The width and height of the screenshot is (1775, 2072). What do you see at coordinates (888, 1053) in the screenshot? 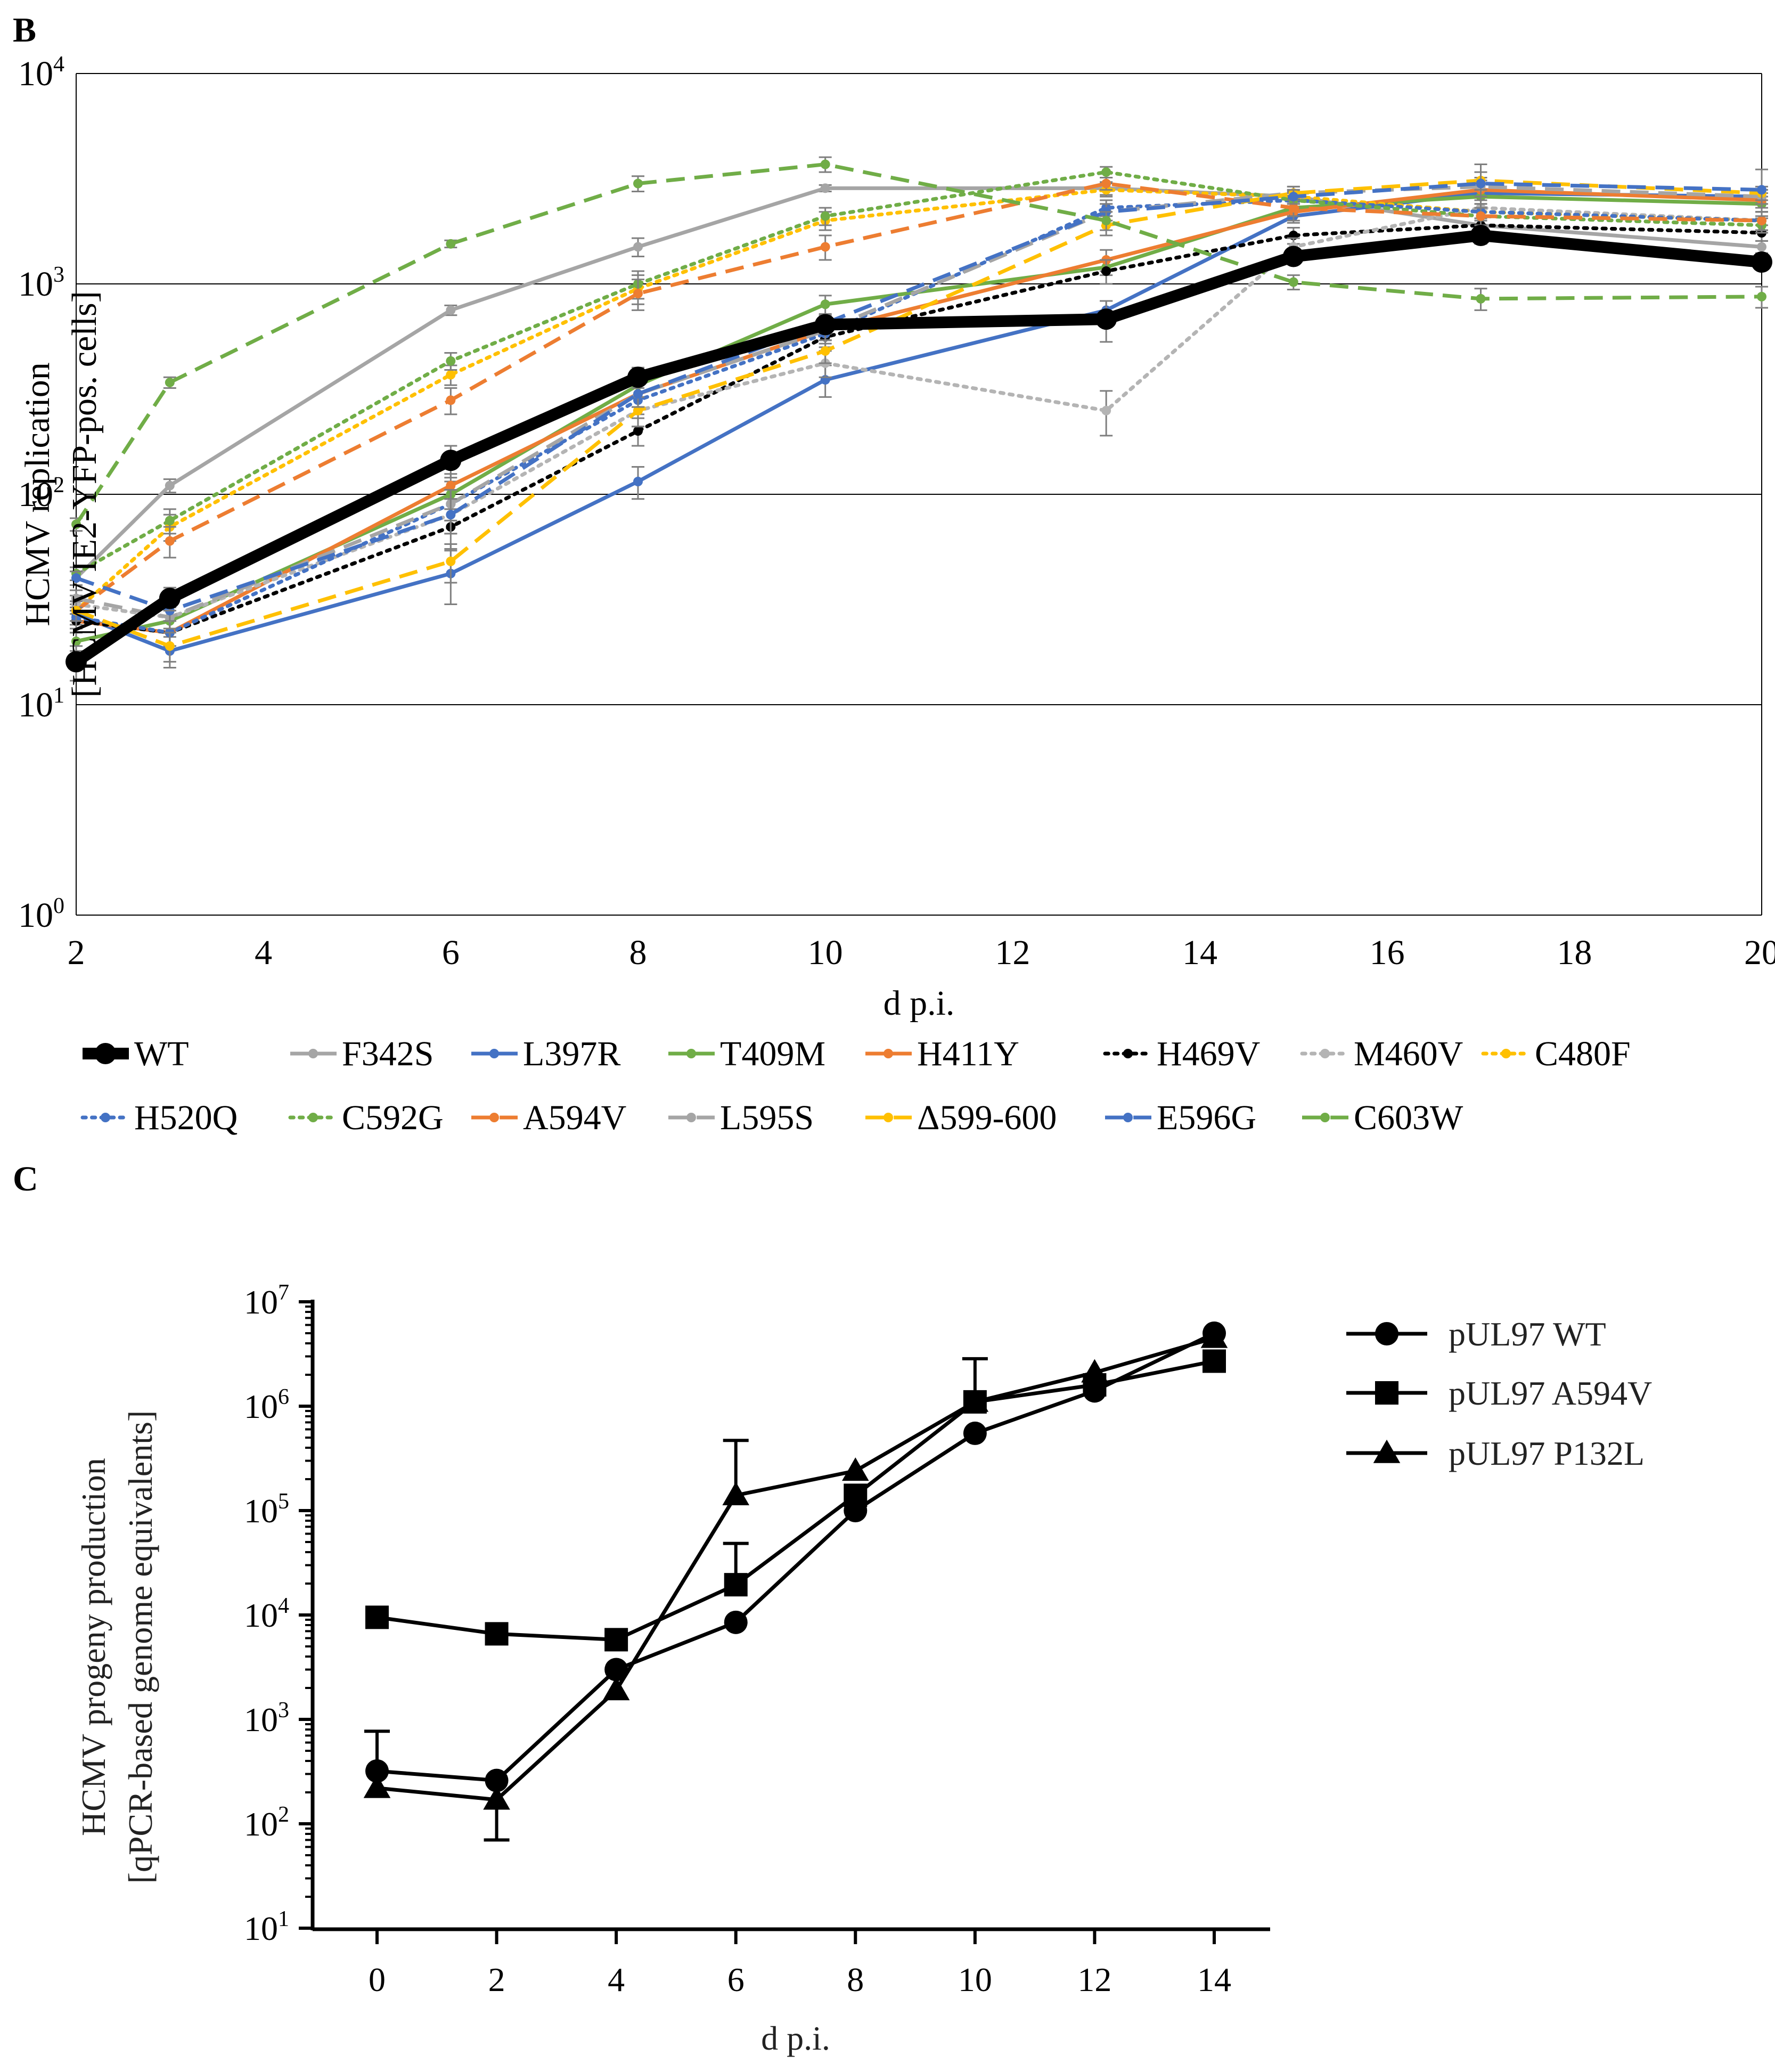
I see `legend-marker-h411y` at bounding box center [888, 1053].